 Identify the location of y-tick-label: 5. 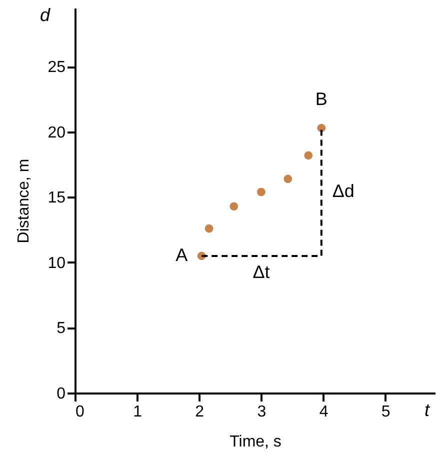
(61, 329).